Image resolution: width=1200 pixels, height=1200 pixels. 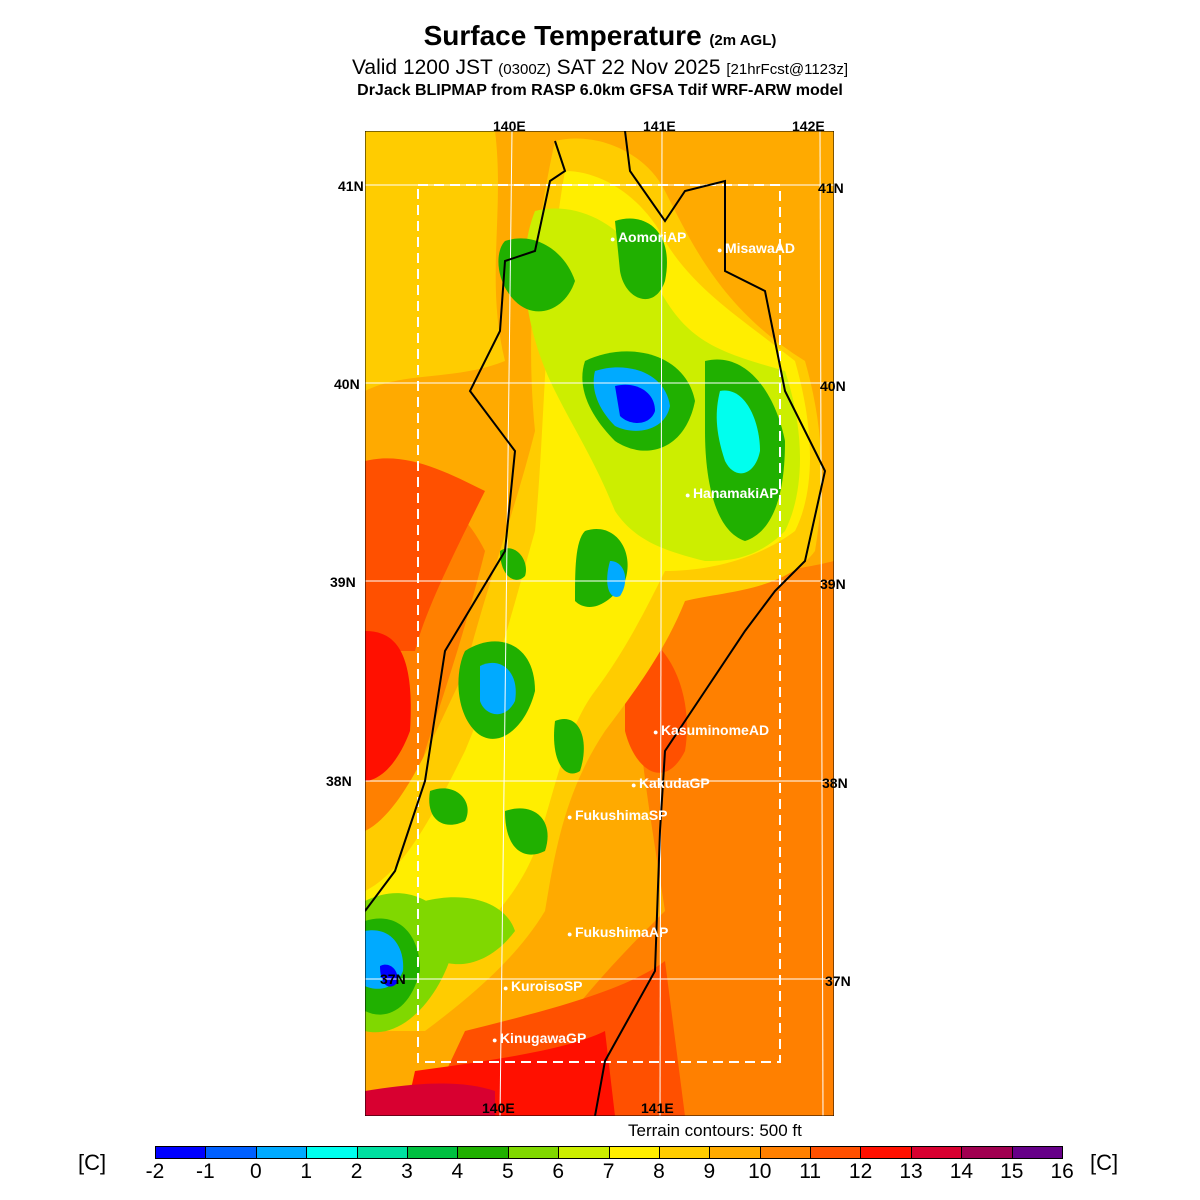 I want to click on colorbar, so click(x=609, y=1152).